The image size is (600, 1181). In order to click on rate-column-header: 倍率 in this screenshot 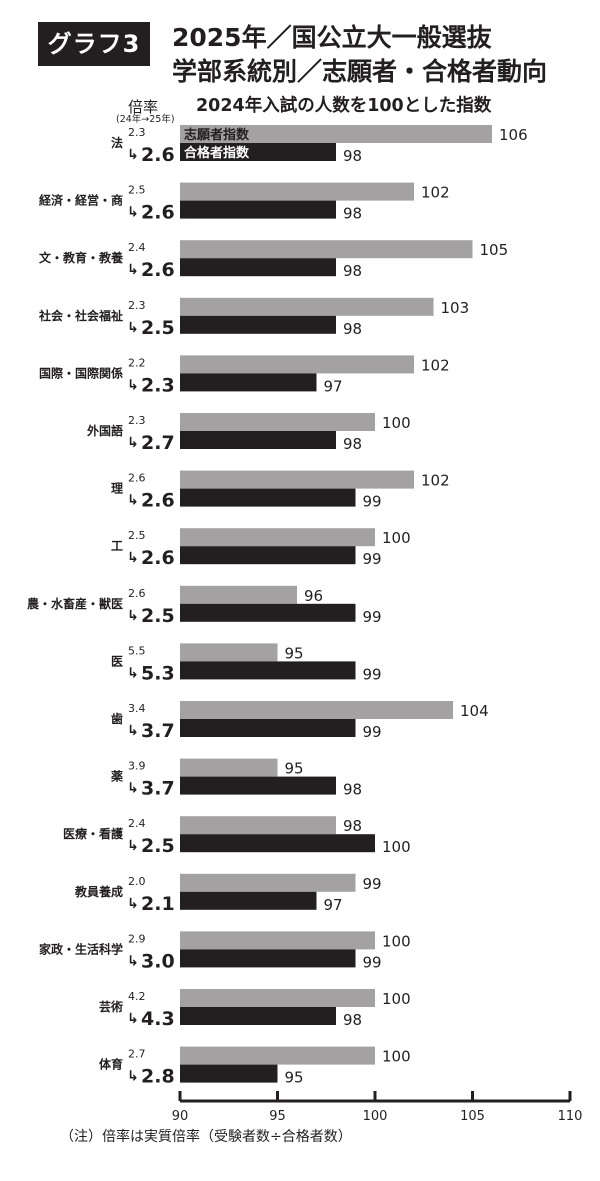, I will do `click(143, 107)`.